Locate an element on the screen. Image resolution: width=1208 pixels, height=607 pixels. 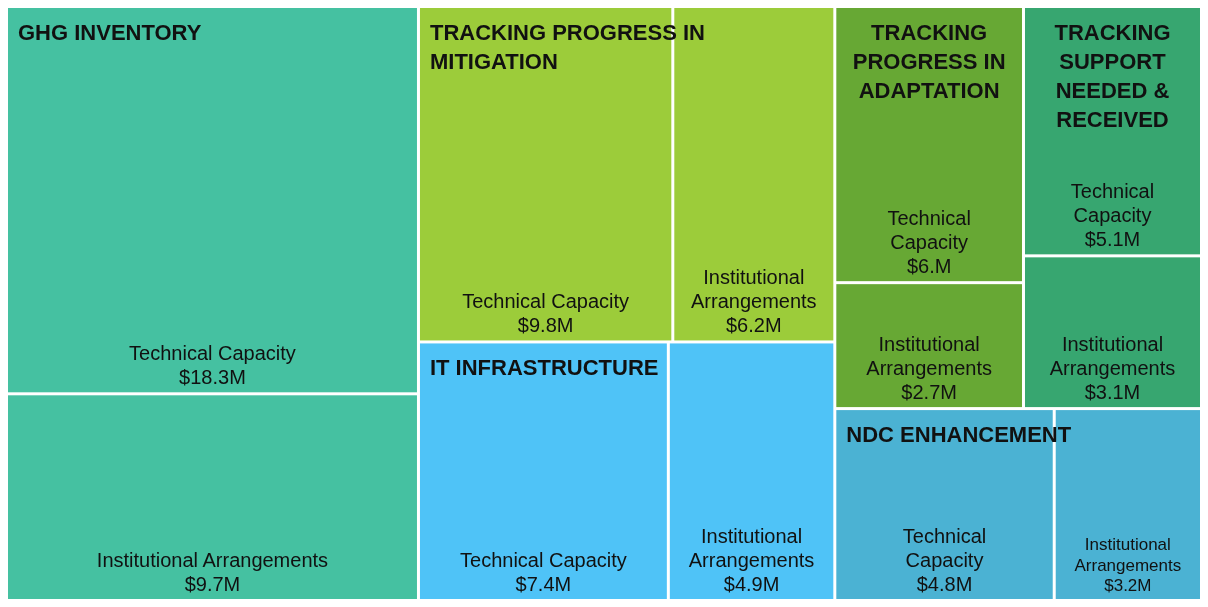
data-label: $4.9M is located at coordinates (751, 584).